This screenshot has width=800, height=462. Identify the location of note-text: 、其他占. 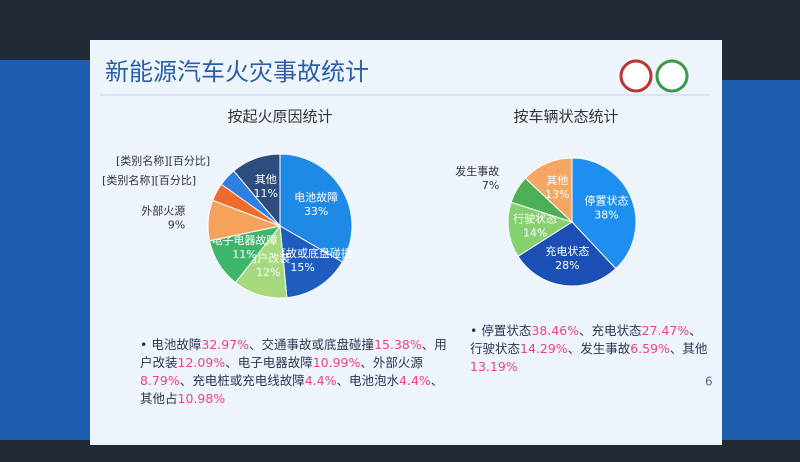
(292, 389).